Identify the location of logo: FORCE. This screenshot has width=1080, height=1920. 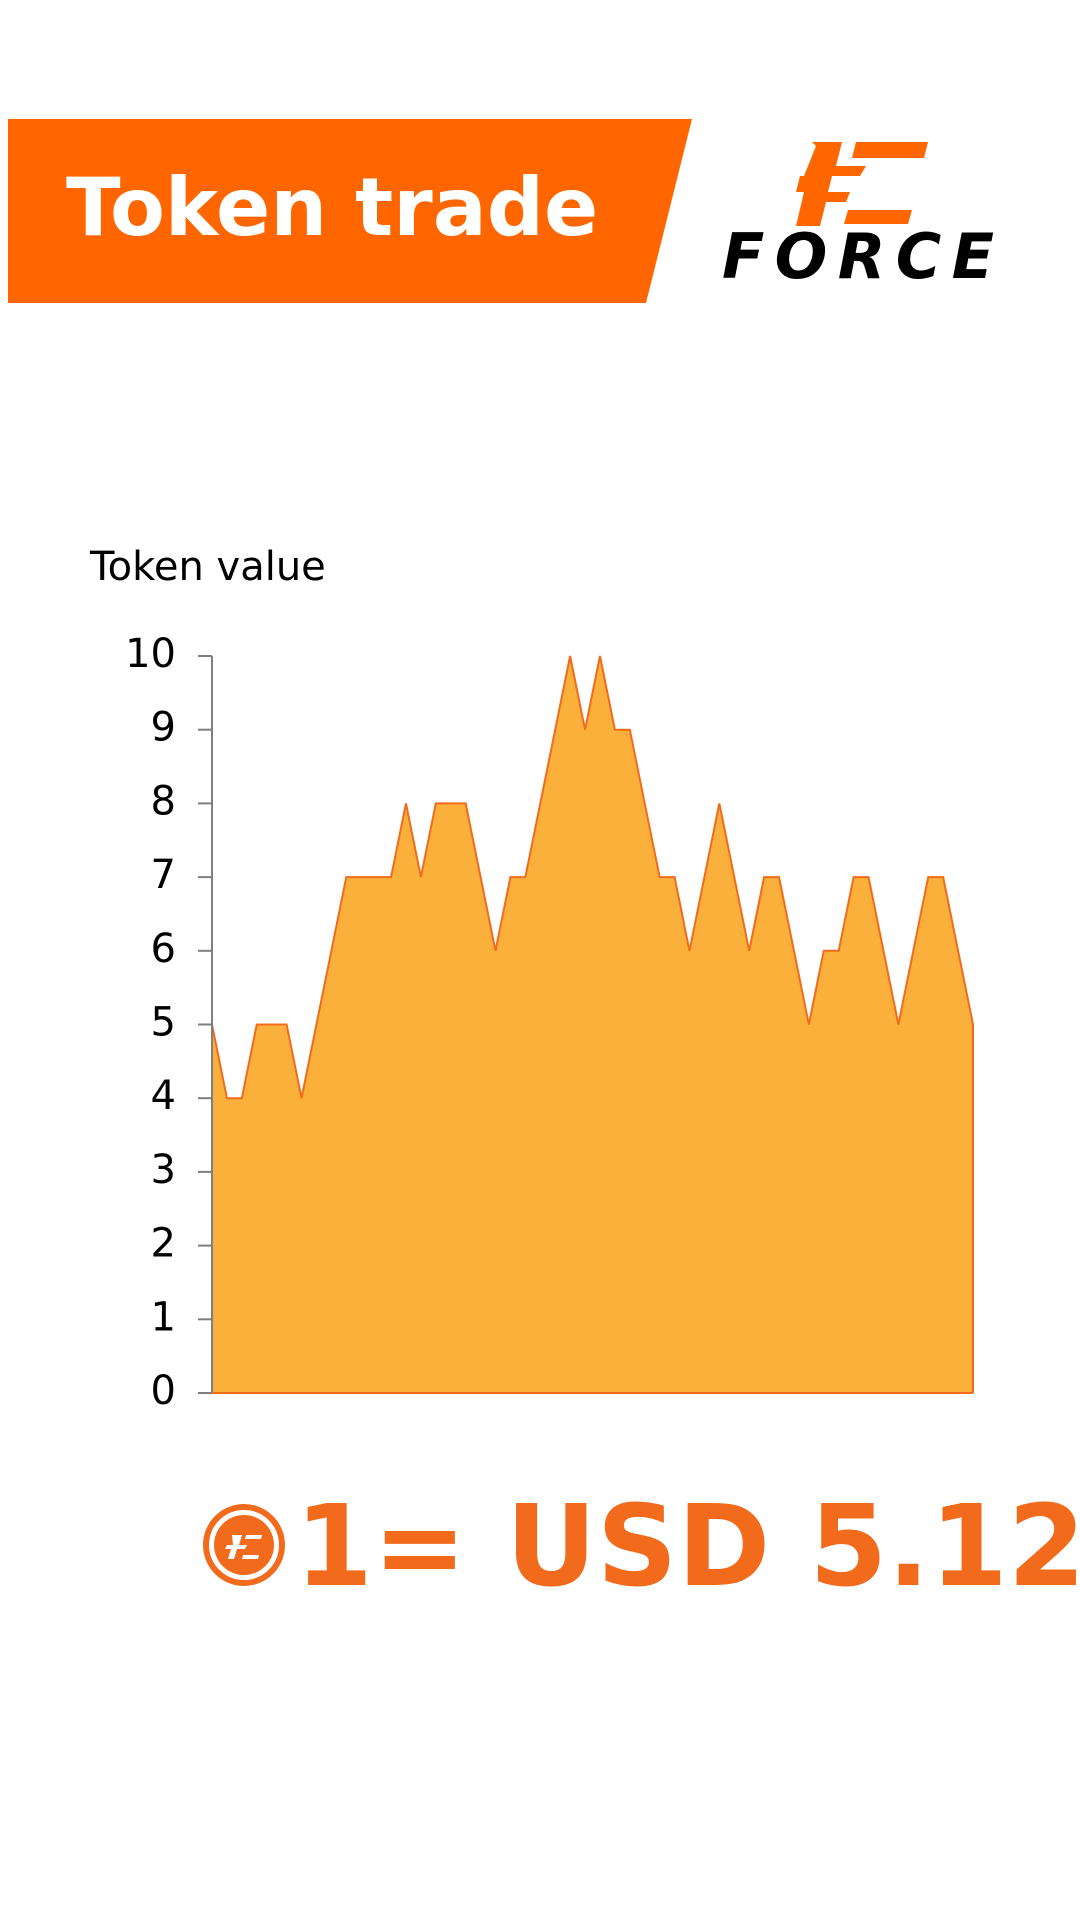
(858, 217).